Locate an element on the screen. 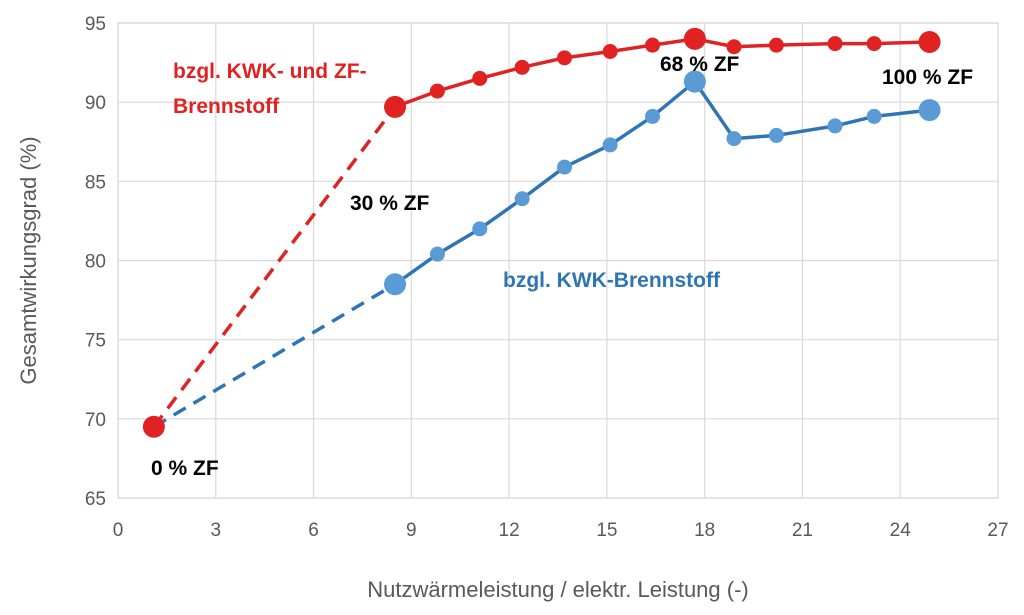 This screenshot has width=1024, height=615. x-tick-label: 12 is located at coordinates (509, 530).